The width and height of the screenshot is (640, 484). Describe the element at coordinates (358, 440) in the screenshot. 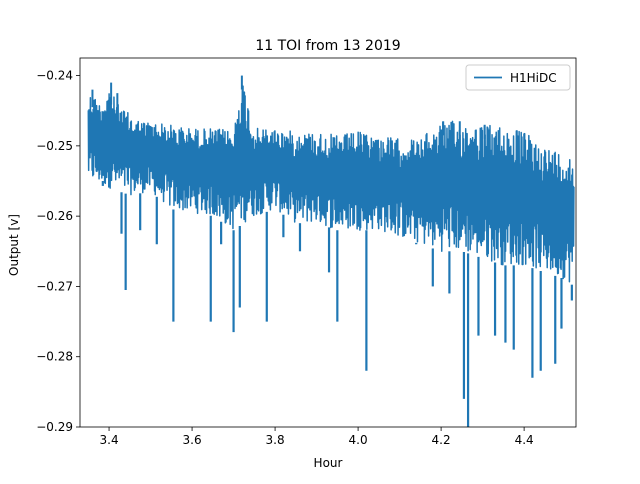

I see `x-tick-label: 4.0` at that location.